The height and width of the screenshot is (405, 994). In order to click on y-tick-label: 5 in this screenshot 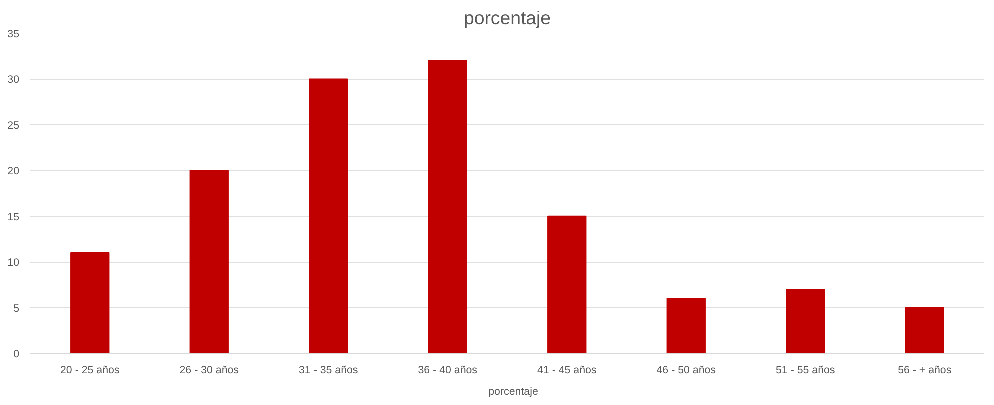, I will do `click(17, 308)`.